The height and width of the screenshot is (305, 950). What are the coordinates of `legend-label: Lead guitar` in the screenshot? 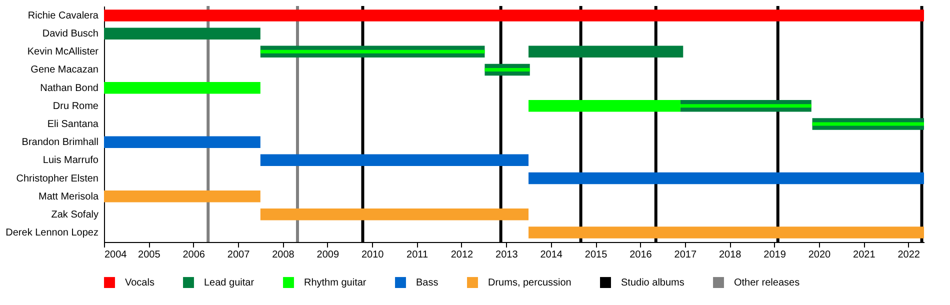 It's located at (229, 283).